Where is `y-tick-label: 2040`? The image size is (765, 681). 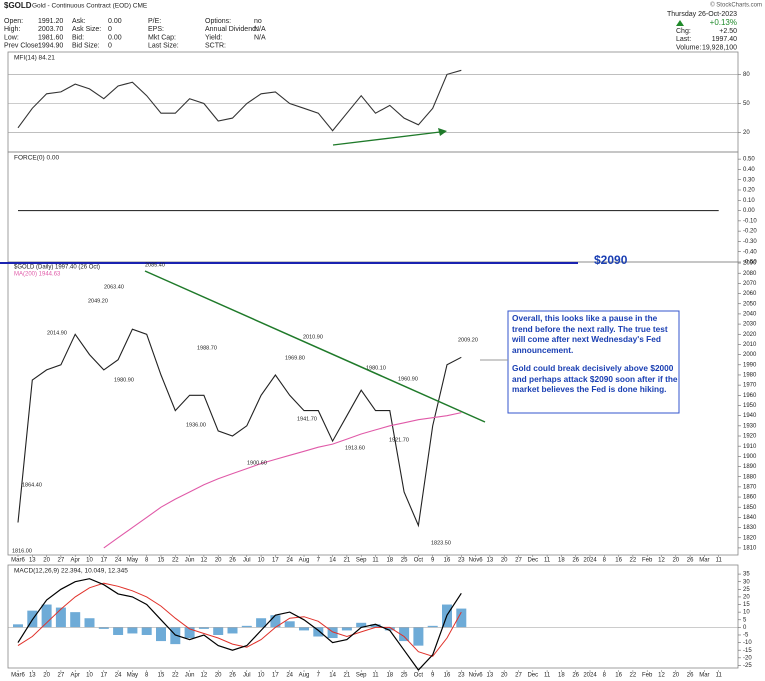
y-tick-label: 2040 is located at coordinates (750, 314).